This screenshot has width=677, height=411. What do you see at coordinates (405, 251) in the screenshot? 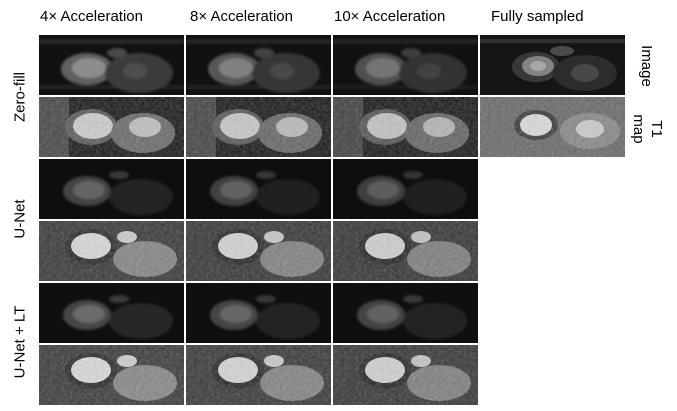
I see `unet-t1-map-10x` at bounding box center [405, 251].